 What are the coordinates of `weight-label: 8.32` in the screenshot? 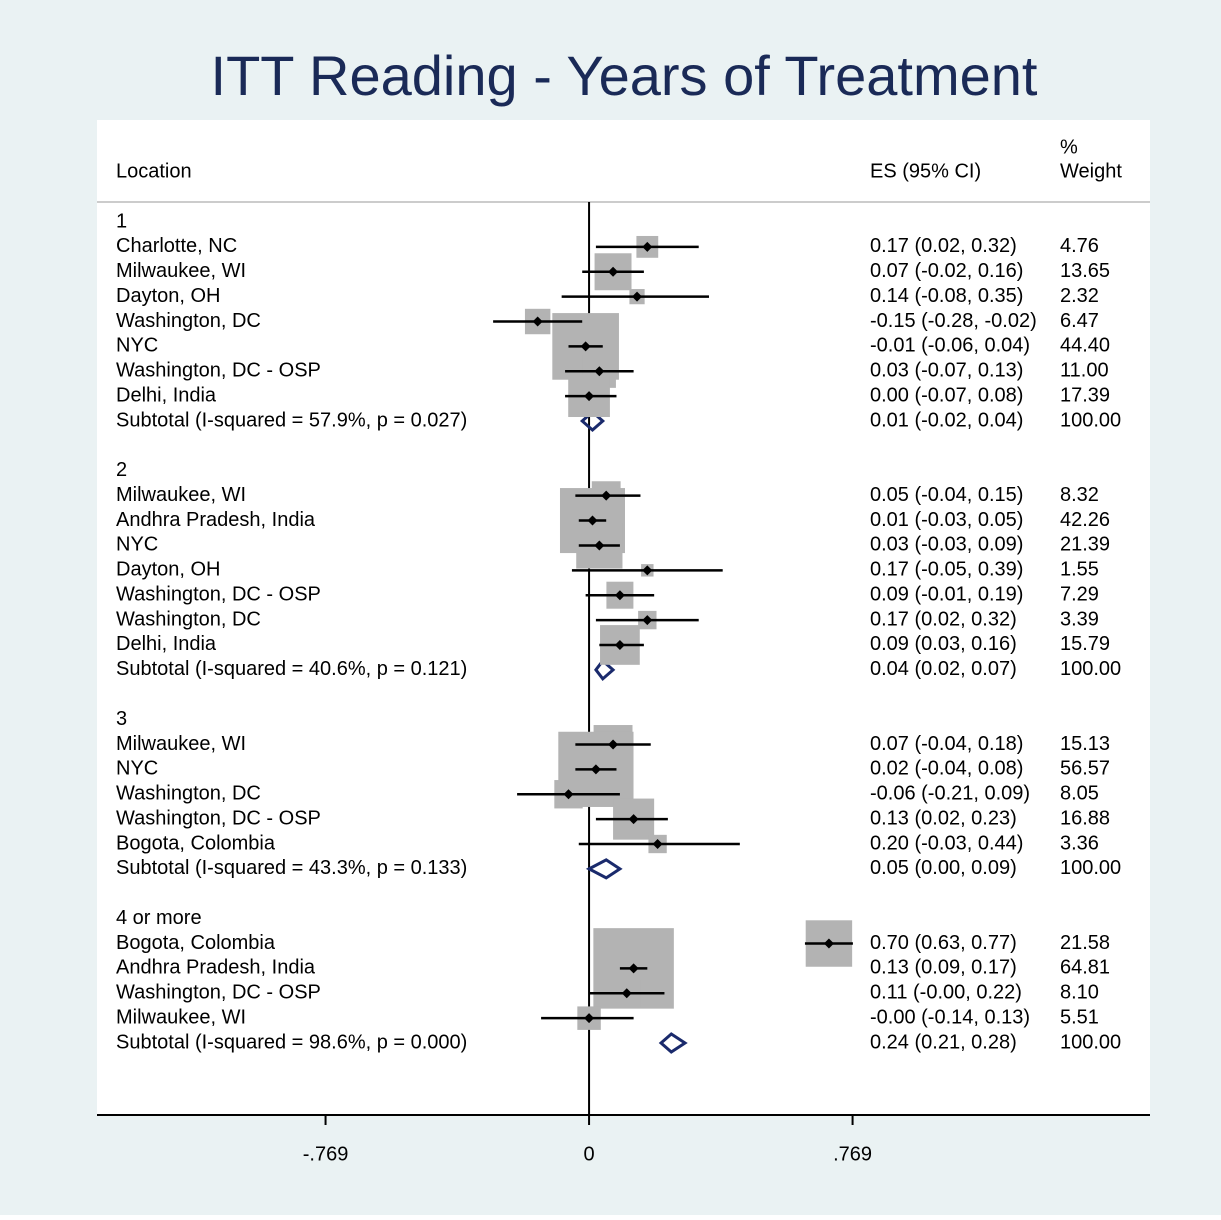 It's located at (1079, 495).